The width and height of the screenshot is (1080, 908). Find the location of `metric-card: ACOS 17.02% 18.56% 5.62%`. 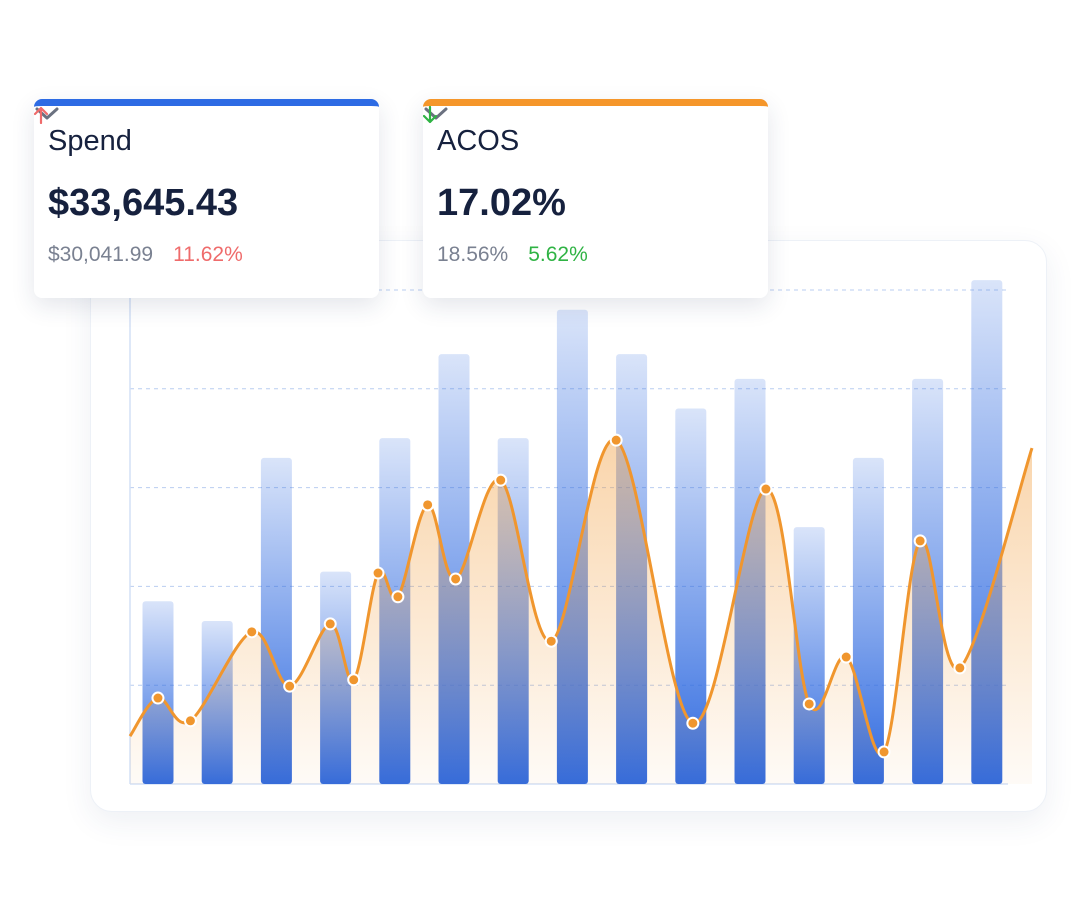

metric-card: ACOS 17.02% 18.56% 5.62% is located at coordinates (595, 198).